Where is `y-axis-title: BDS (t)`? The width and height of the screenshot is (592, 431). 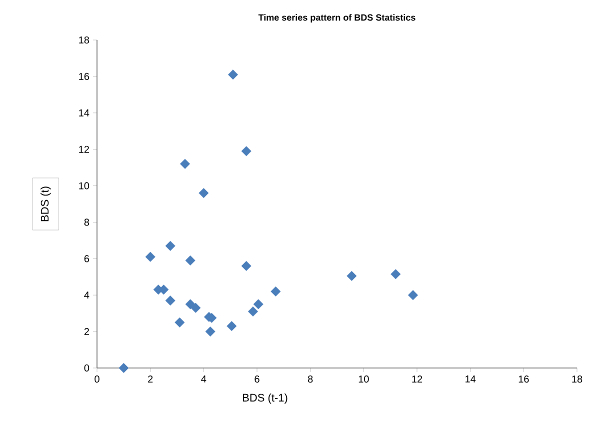 y-axis-title: BDS (t) is located at coordinates (45, 204).